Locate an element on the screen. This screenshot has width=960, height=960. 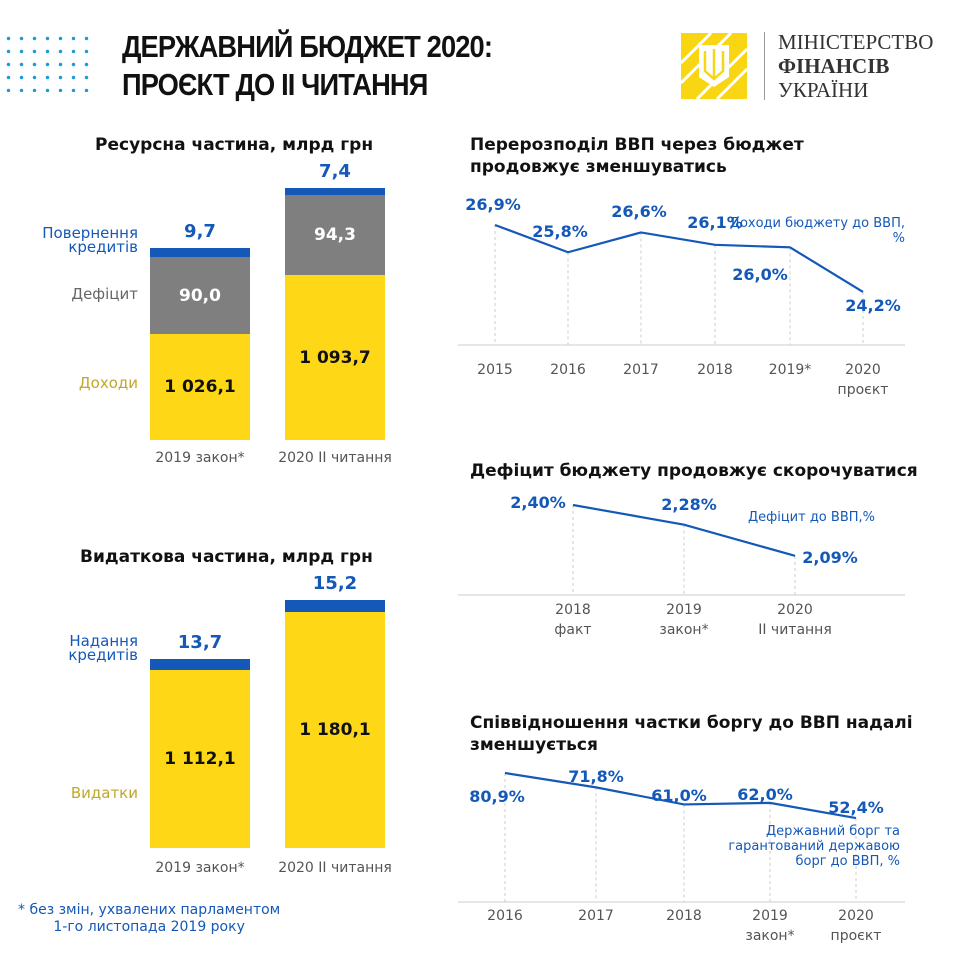
bar-top-value: 9,7 is located at coordinates (200, 231).